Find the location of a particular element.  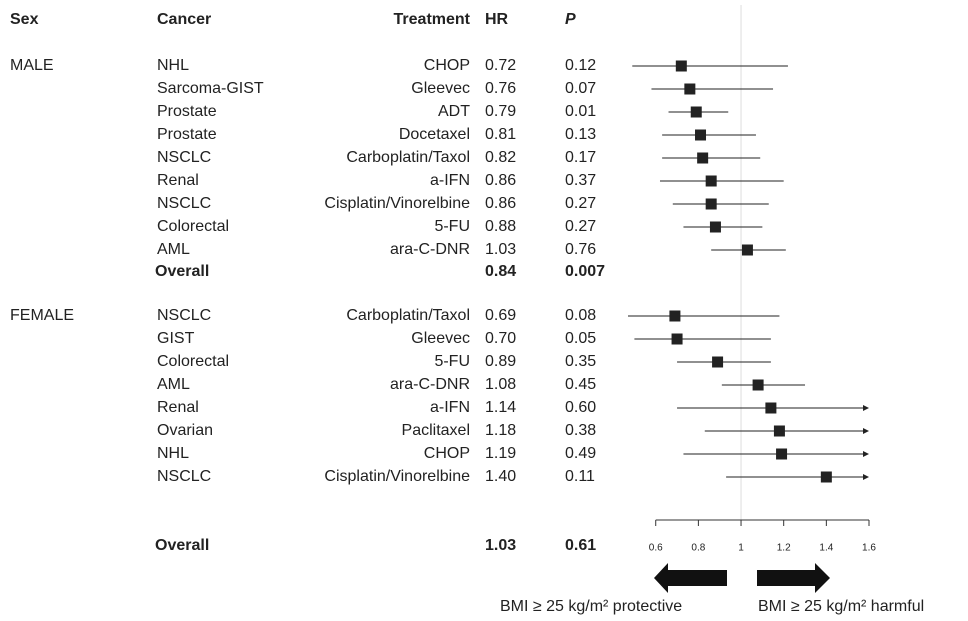

cancer: Ovarian is located at coordinates (185, 430).